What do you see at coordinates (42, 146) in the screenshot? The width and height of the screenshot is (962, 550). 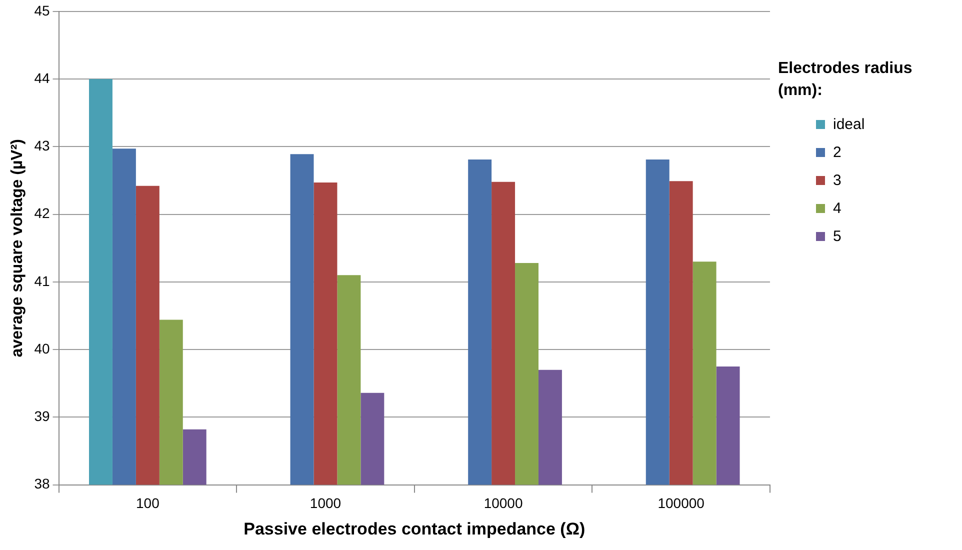 I see `y-tick-label: 43` at bounding box center [42, 146].